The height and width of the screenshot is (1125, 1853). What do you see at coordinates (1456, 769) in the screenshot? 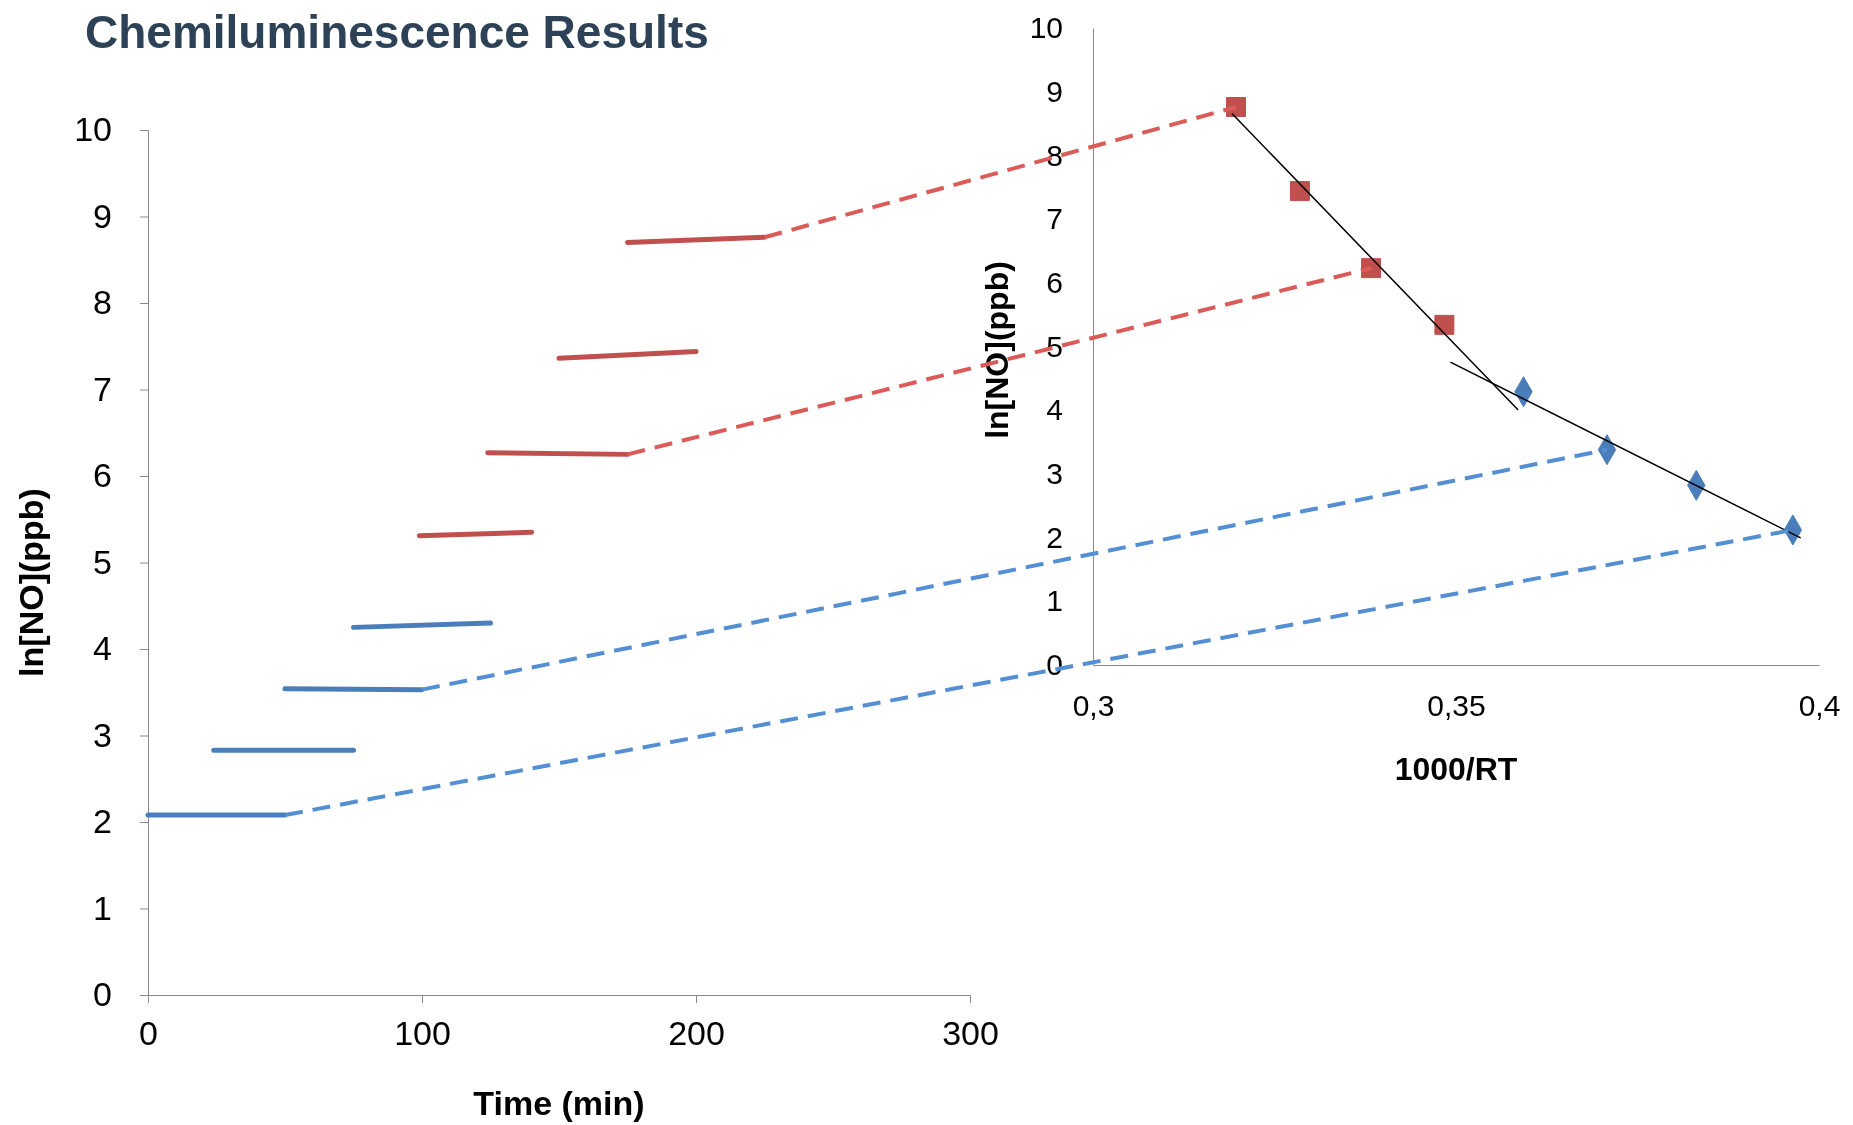
I see `x-axis-title: 1000/RT` at bounding box center [1456, 769].